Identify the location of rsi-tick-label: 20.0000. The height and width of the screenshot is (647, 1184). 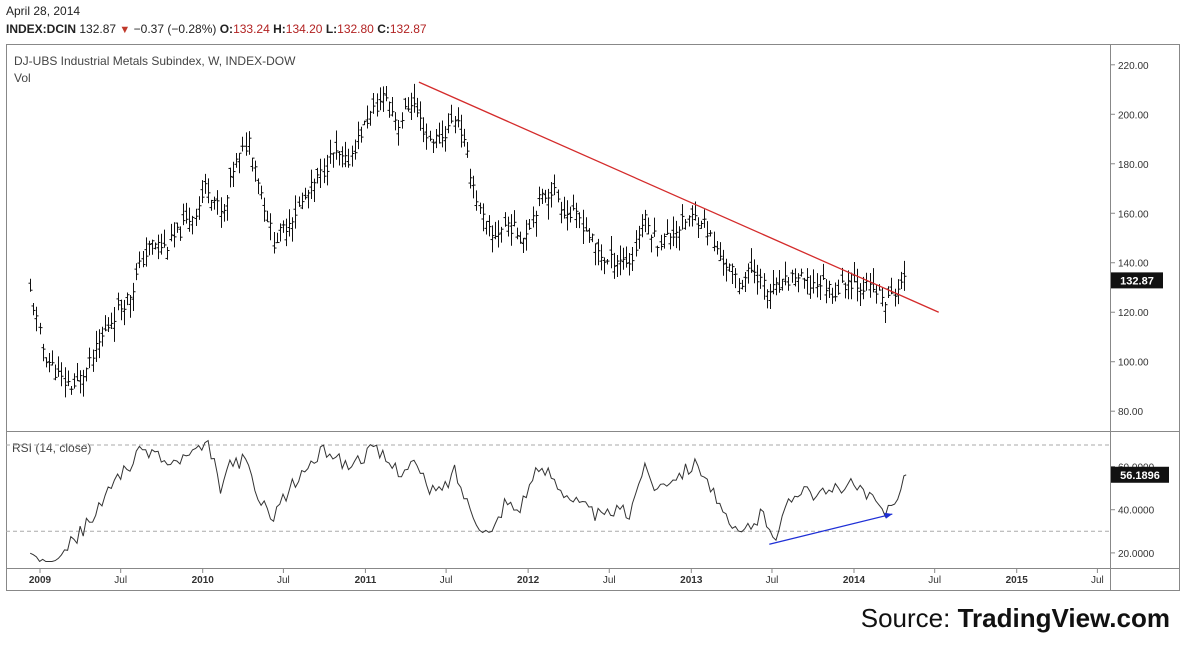
(1136, 554).